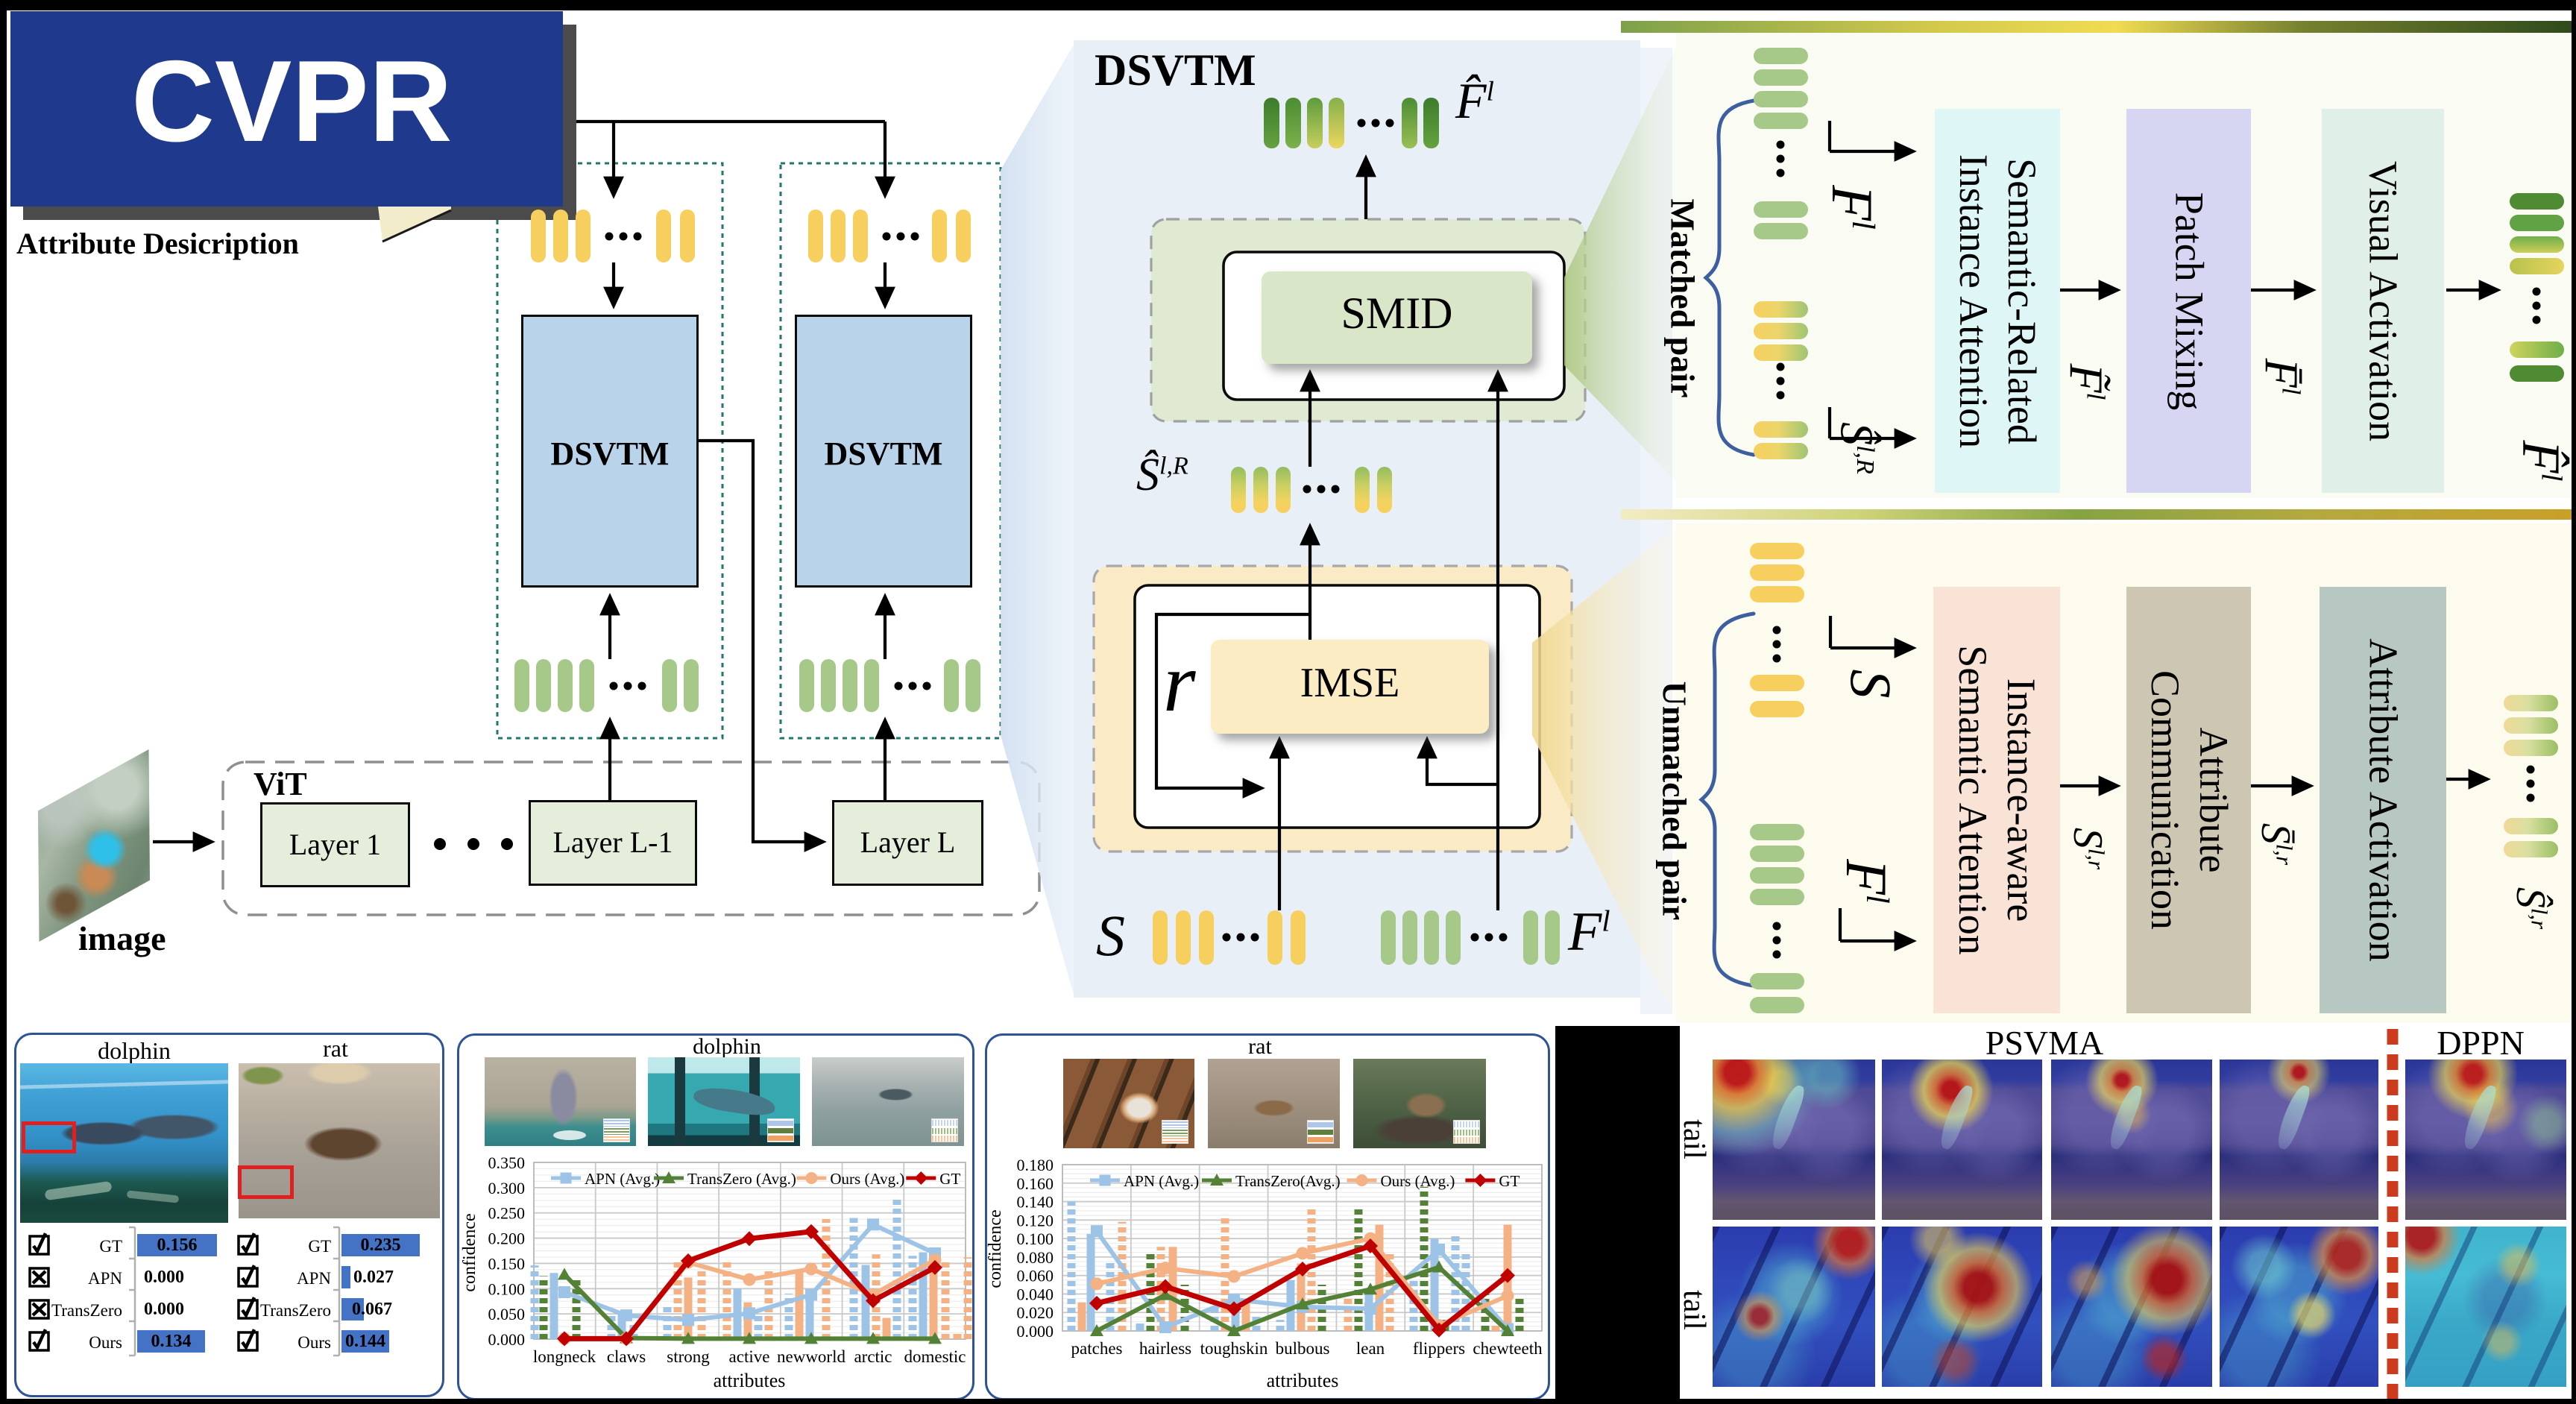 This screenshot has height=1404, width=2576. What do you see at coordinates (1035, 1276) in the screenshot?
I see `svg-text: 0.060` at bounding box center [1035, 1276].